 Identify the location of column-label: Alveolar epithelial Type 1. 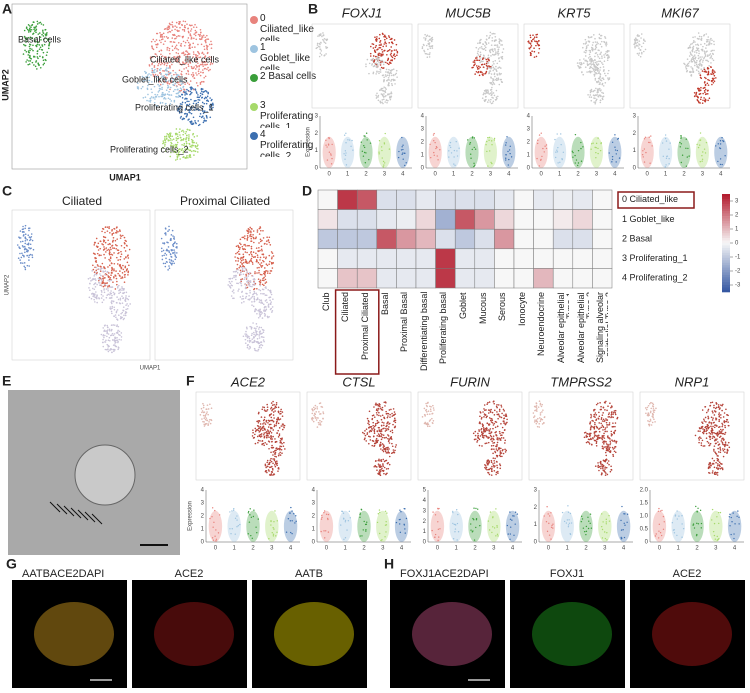
(563, 332).